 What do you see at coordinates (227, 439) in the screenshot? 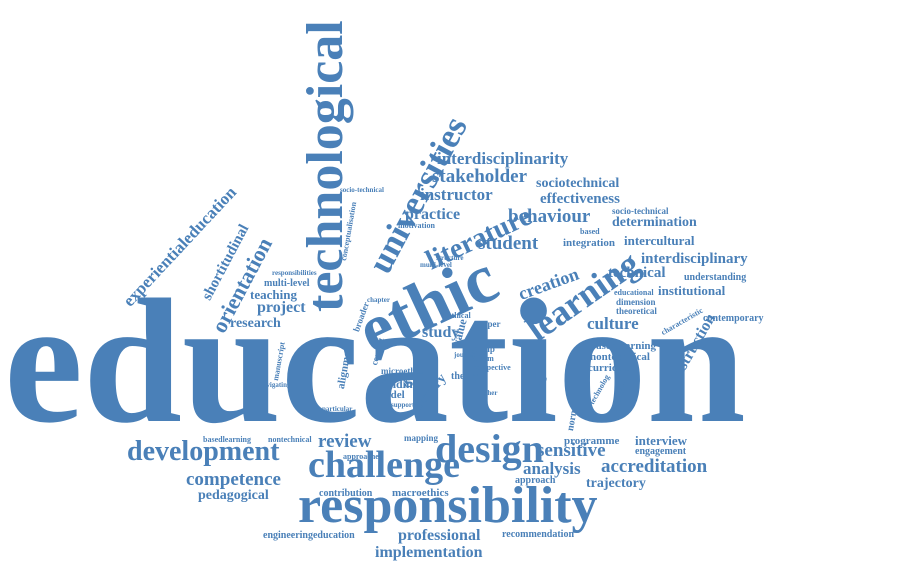
I see `word-basedlearning: basedlearning` at bounding box center [227, 439].